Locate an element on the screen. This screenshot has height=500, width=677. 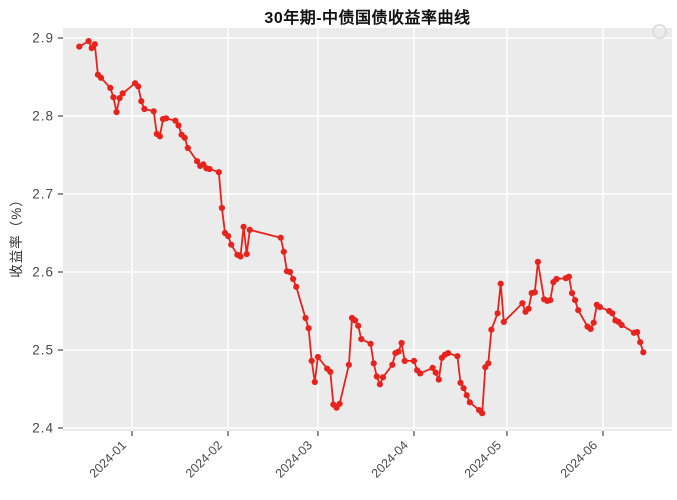
y-tick-label: 2.8 is located at coordinates (43, 116).